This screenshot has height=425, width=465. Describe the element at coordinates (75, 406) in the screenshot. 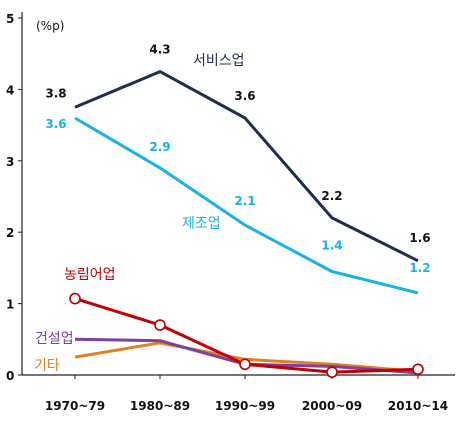

I see `x-tick-label: 1970~79` at that location.